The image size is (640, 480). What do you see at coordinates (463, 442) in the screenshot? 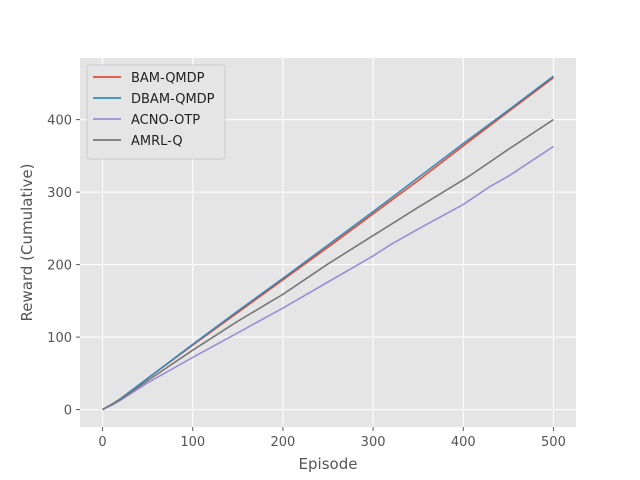
I see `x-tick-label: 400` at bounding box center [463, 442].